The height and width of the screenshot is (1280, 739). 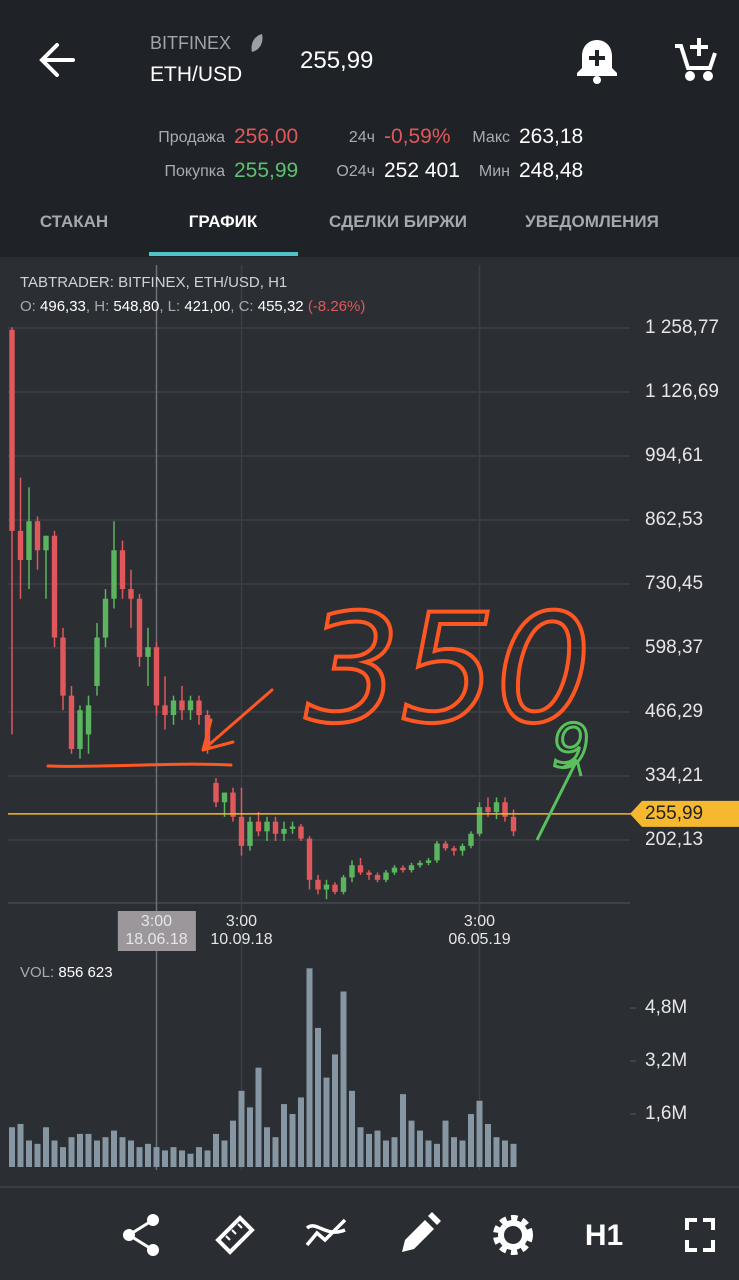 I want to click on exchange-icon, so click(x=257, y=43).